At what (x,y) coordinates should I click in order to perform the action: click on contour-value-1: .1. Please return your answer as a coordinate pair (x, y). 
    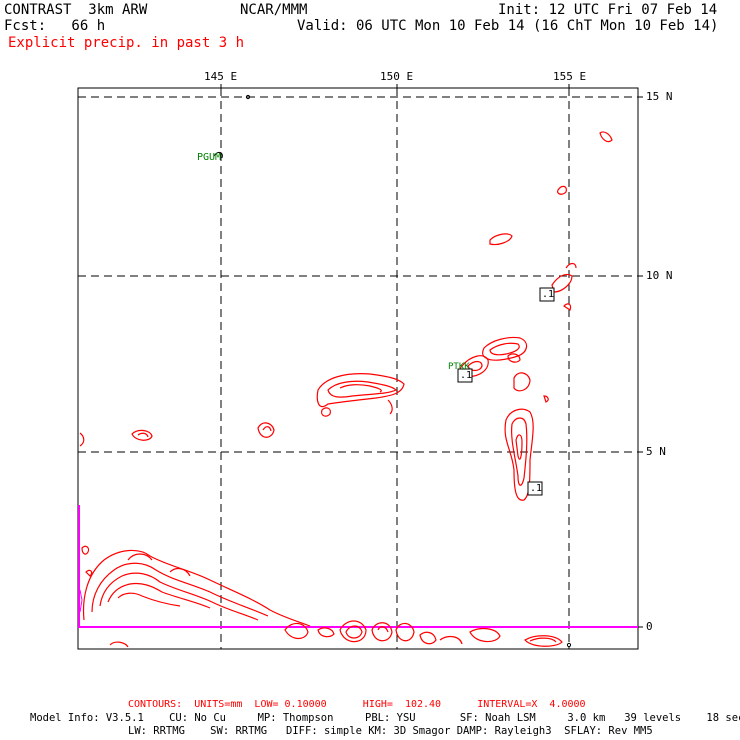
    Looking at the image, I should click on (548, 294).